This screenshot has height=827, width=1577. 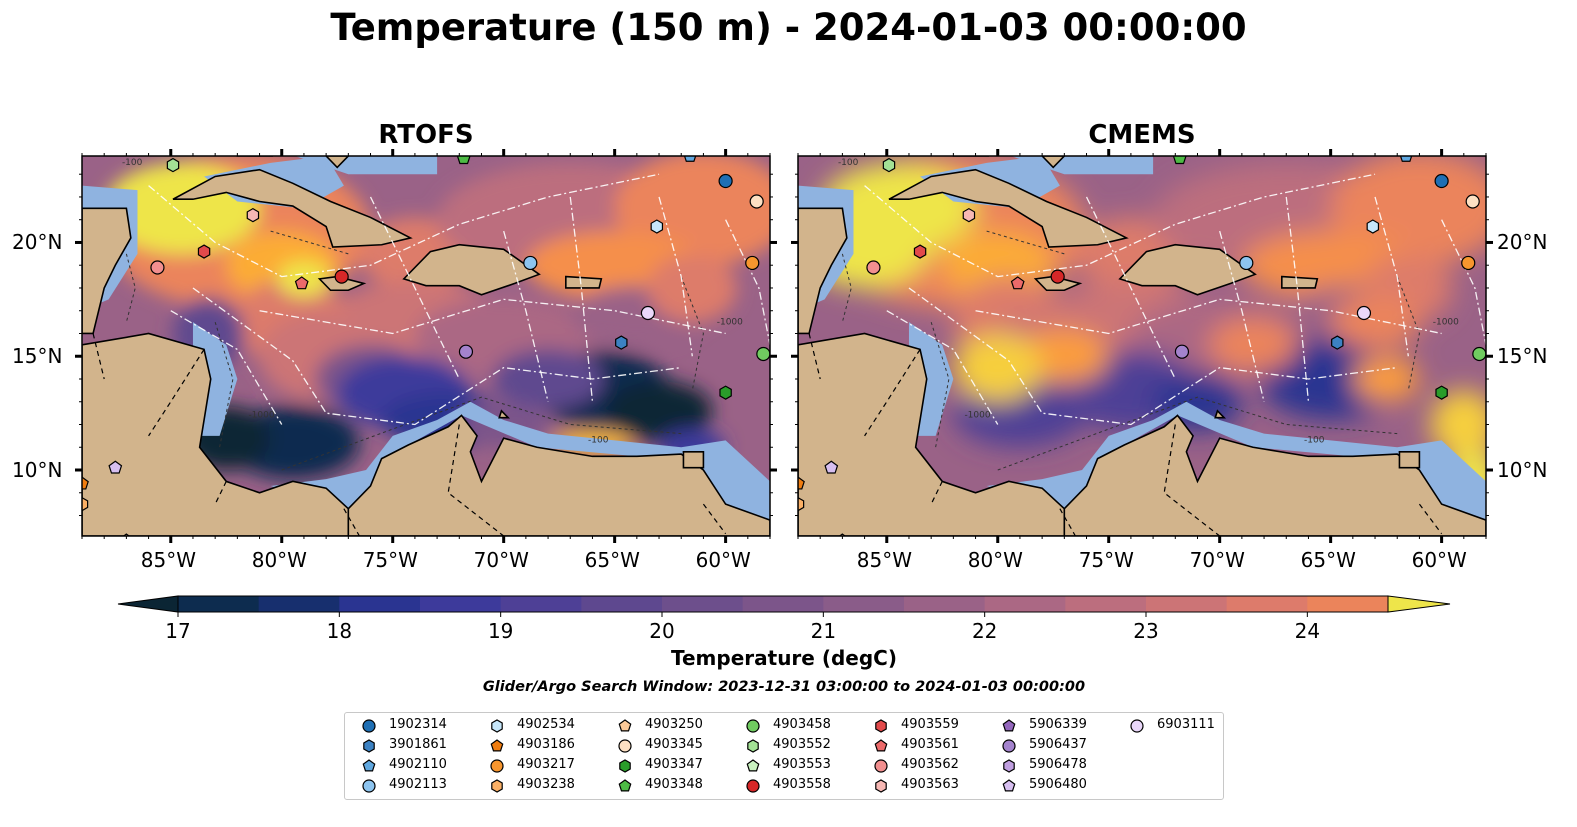 I want to click on lon-tick-label-rtofs: 75°W, so click(x=390, y=560).